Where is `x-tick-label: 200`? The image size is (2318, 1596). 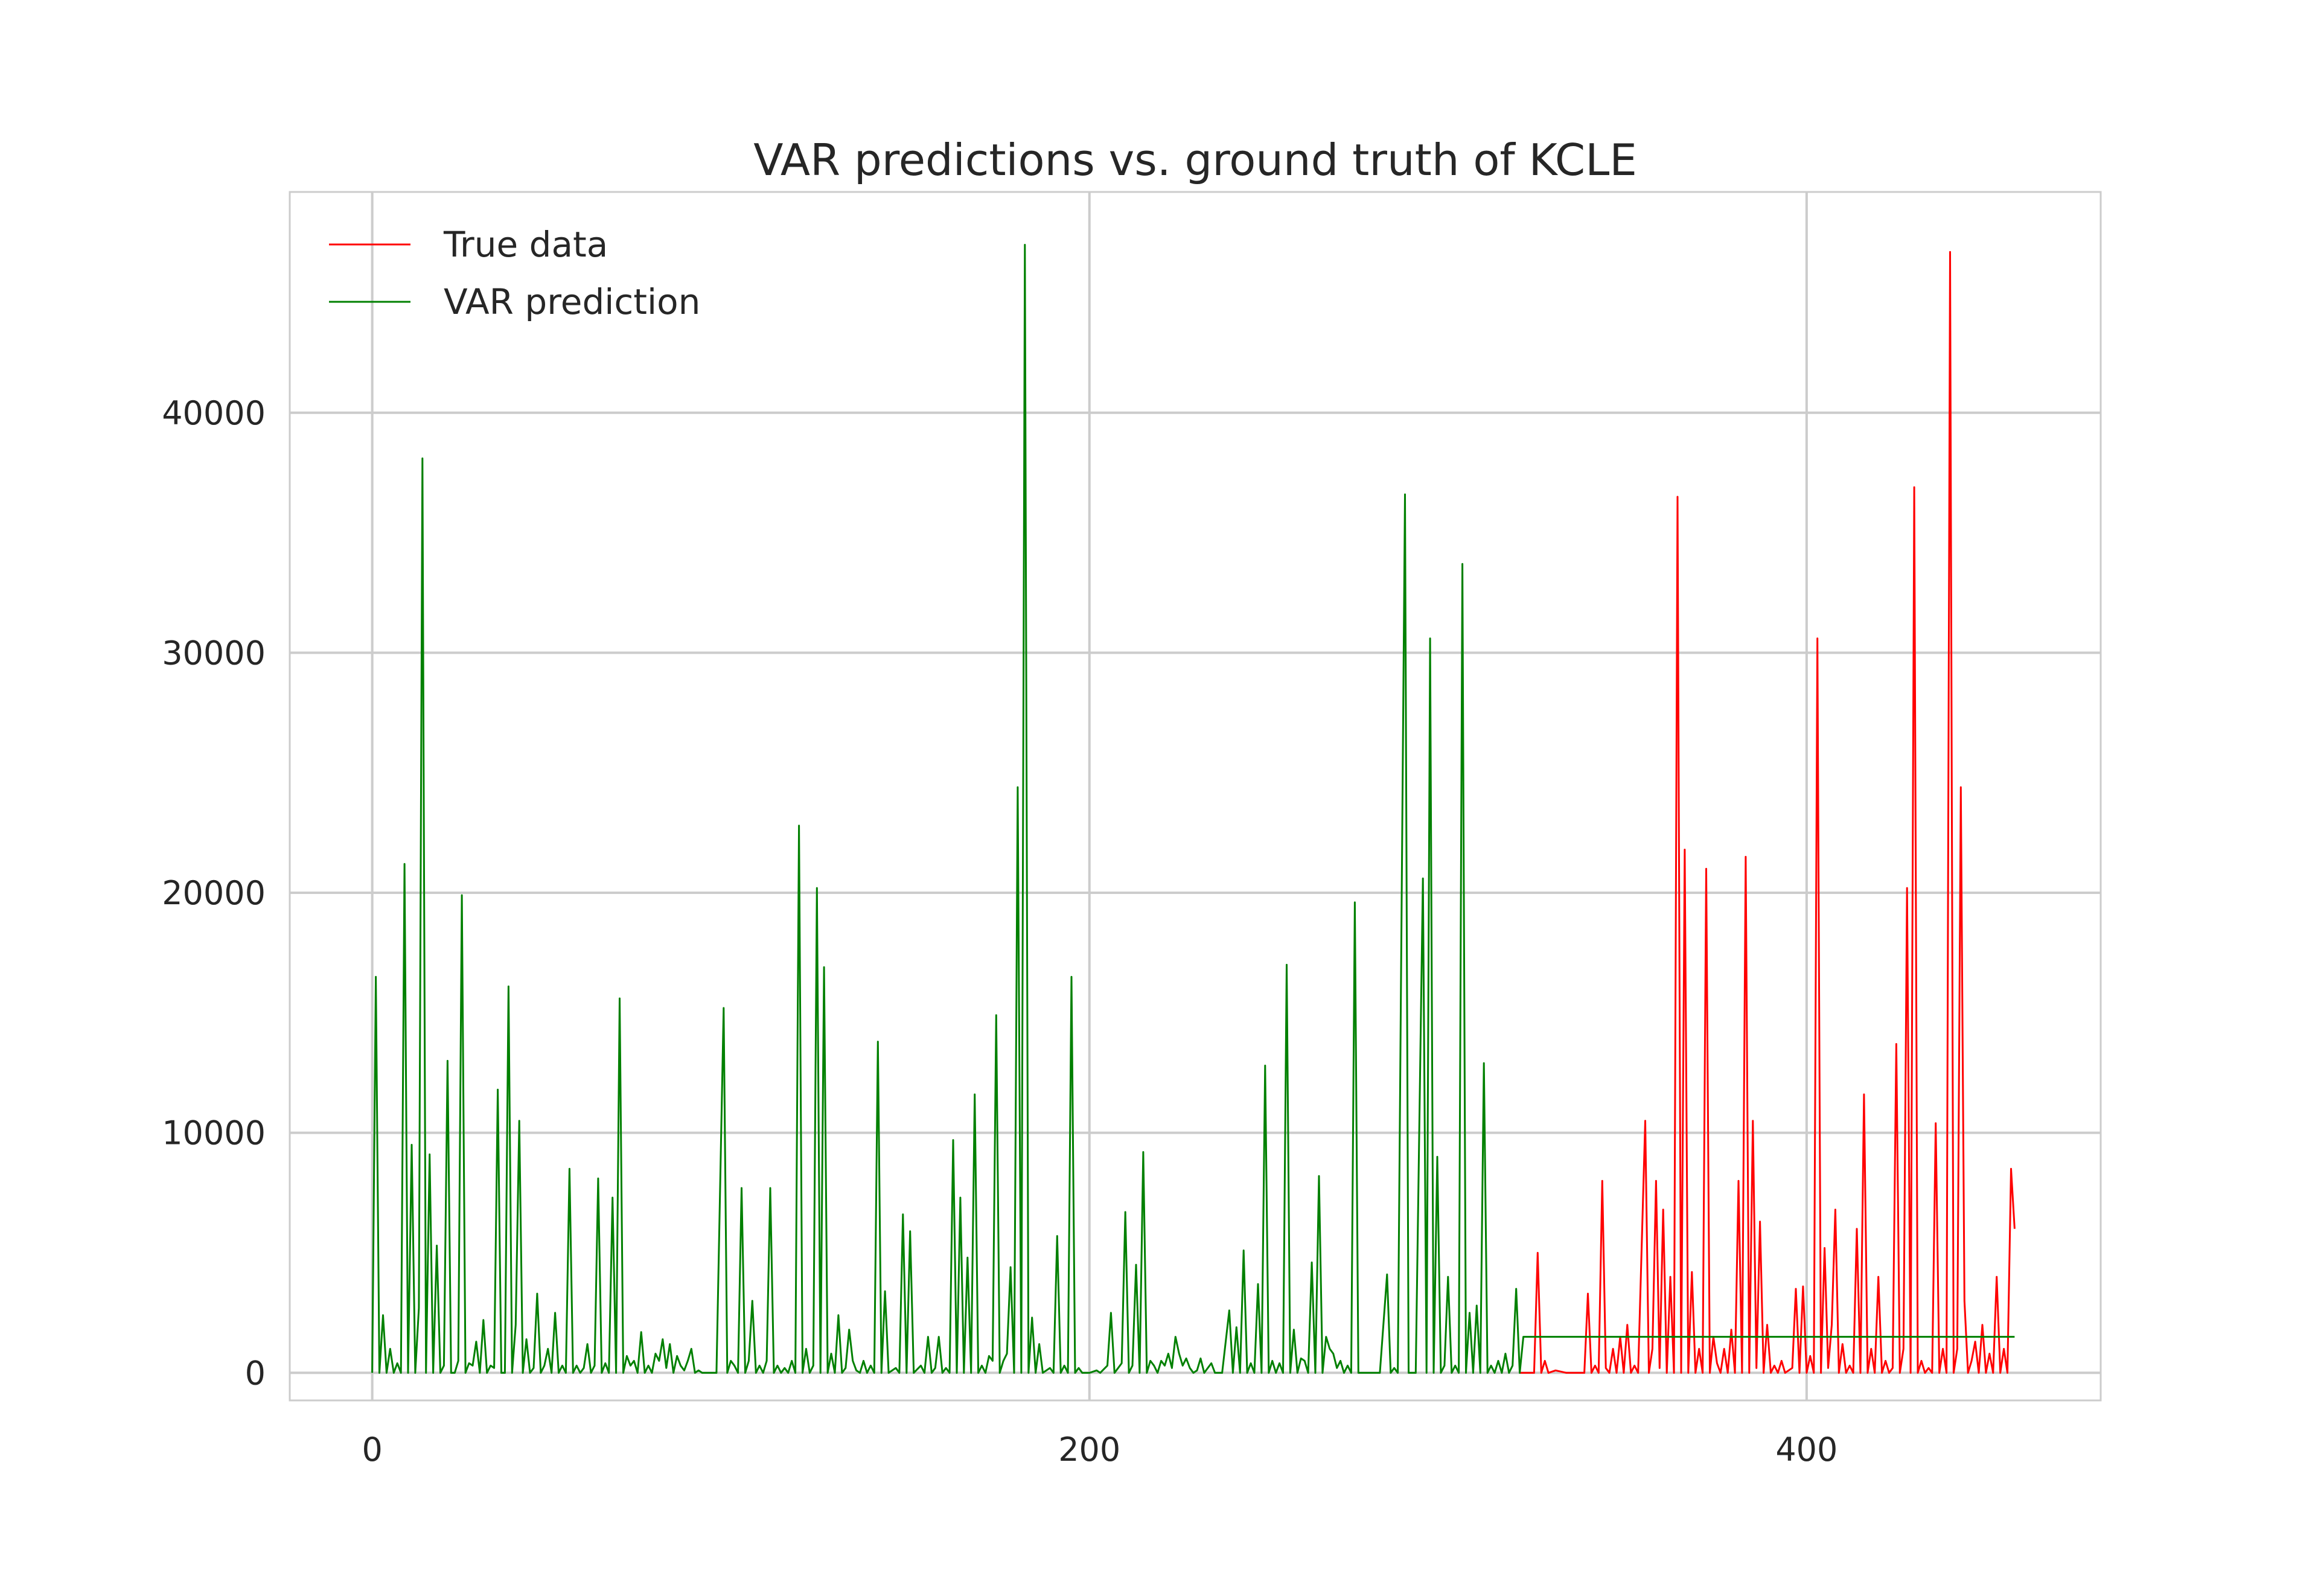 x-tick-label: 200 is located at coordinates (1089, 1450).